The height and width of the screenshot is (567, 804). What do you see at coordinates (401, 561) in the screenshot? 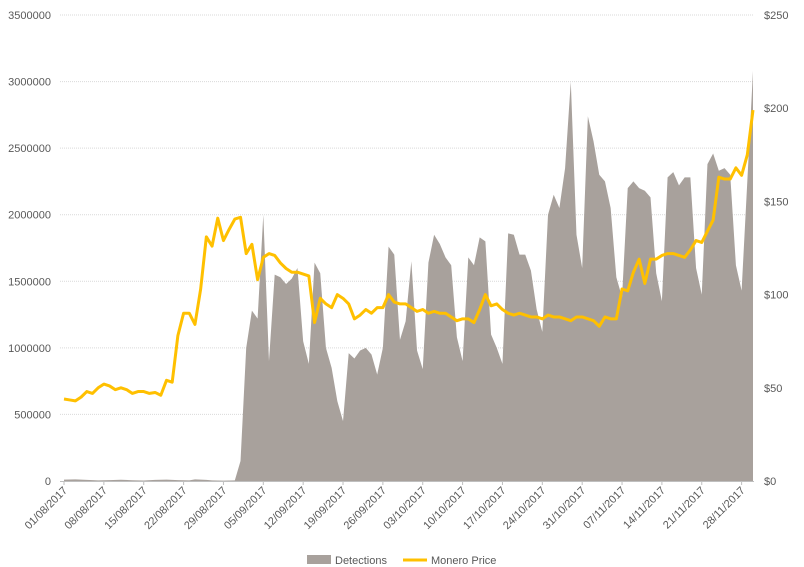
I see `legend: Detections Monero Price` at bounding box center [401, 561].